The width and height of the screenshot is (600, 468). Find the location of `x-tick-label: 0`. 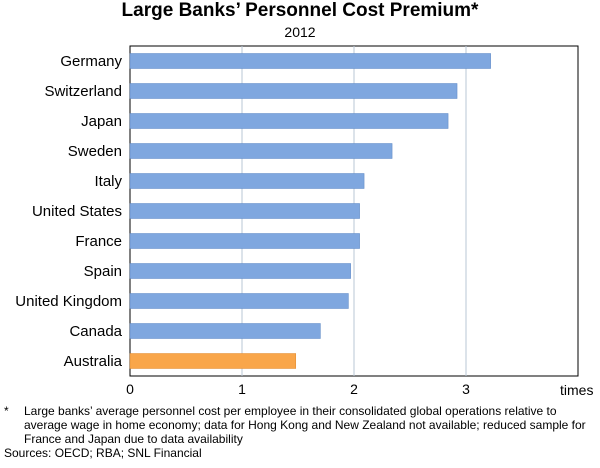

x-tick-label: 0 is located at coordinates (130, 389).